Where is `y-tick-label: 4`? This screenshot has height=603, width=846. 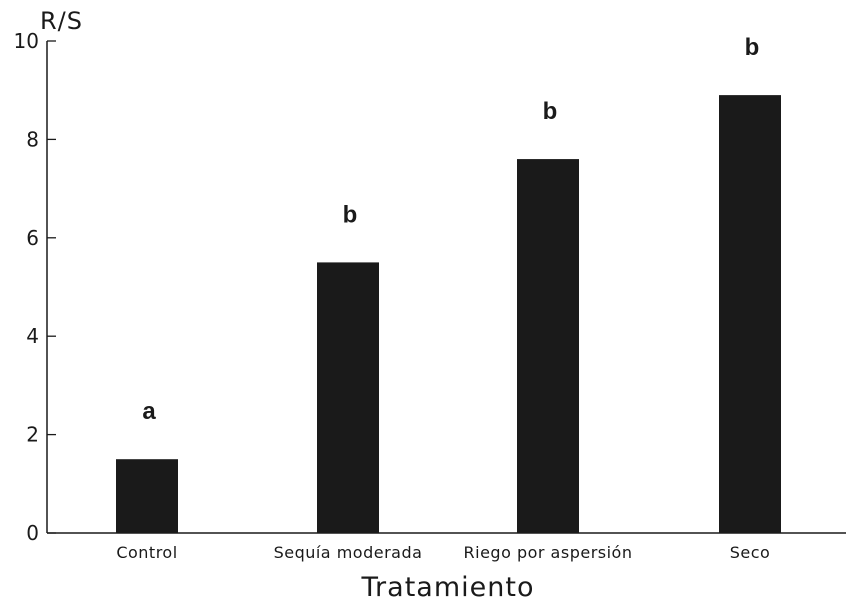 y-tick-label: 4 is located at coordinates (32, 336).